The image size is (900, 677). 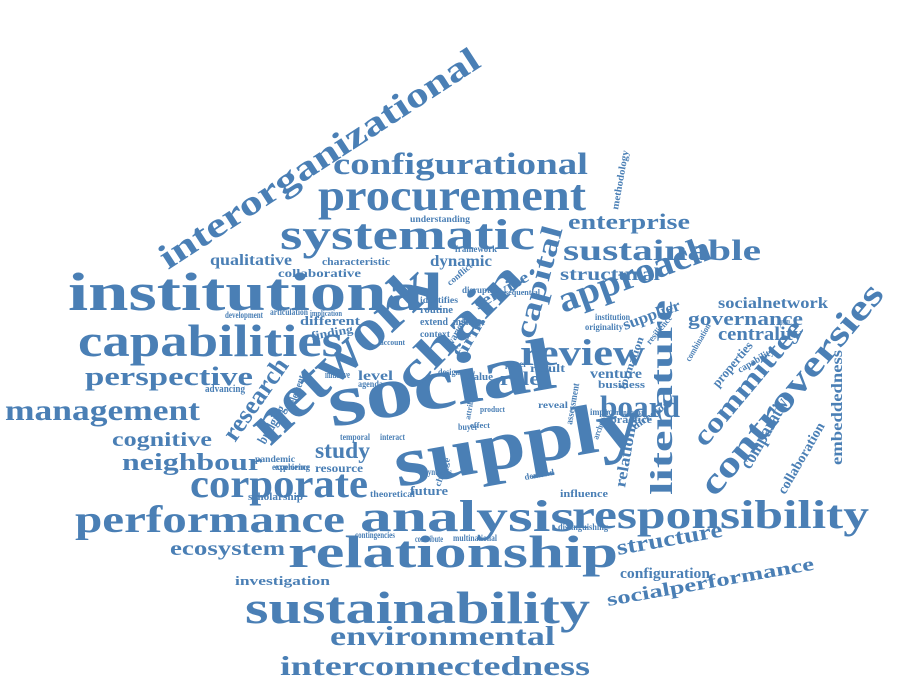 What do you see at coordinates (761, 334) in the screenshot?
I see `word-centrality: centrality` at bounding box center [761, 334].